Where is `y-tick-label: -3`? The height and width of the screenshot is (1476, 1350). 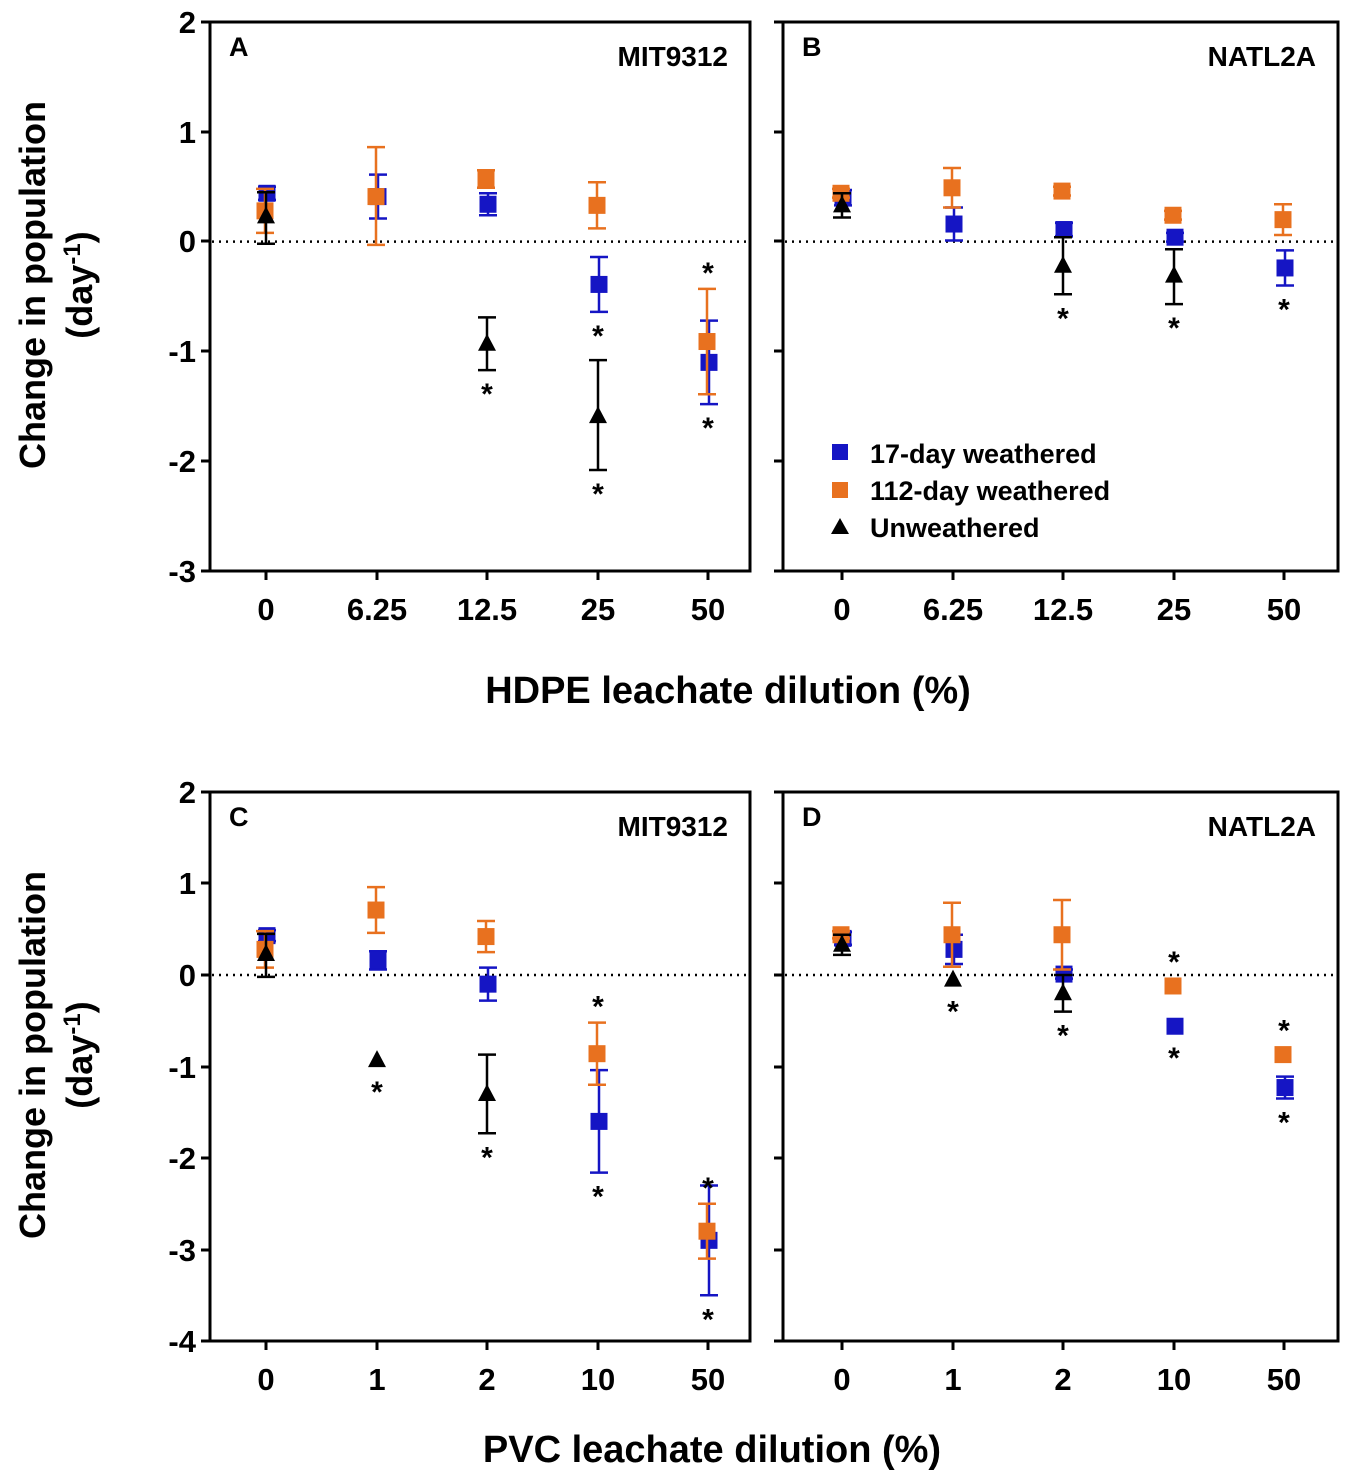
y-tick-label: -3 is located at coordinates (182, 1250).